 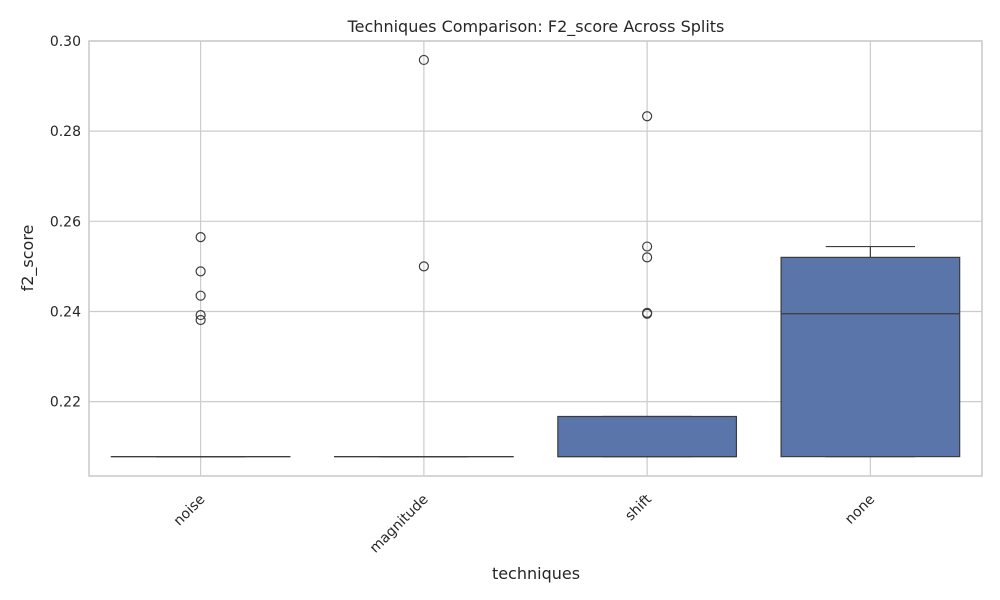 I want to click on x-tick-label: magnitude, so click(x=399, y=524).